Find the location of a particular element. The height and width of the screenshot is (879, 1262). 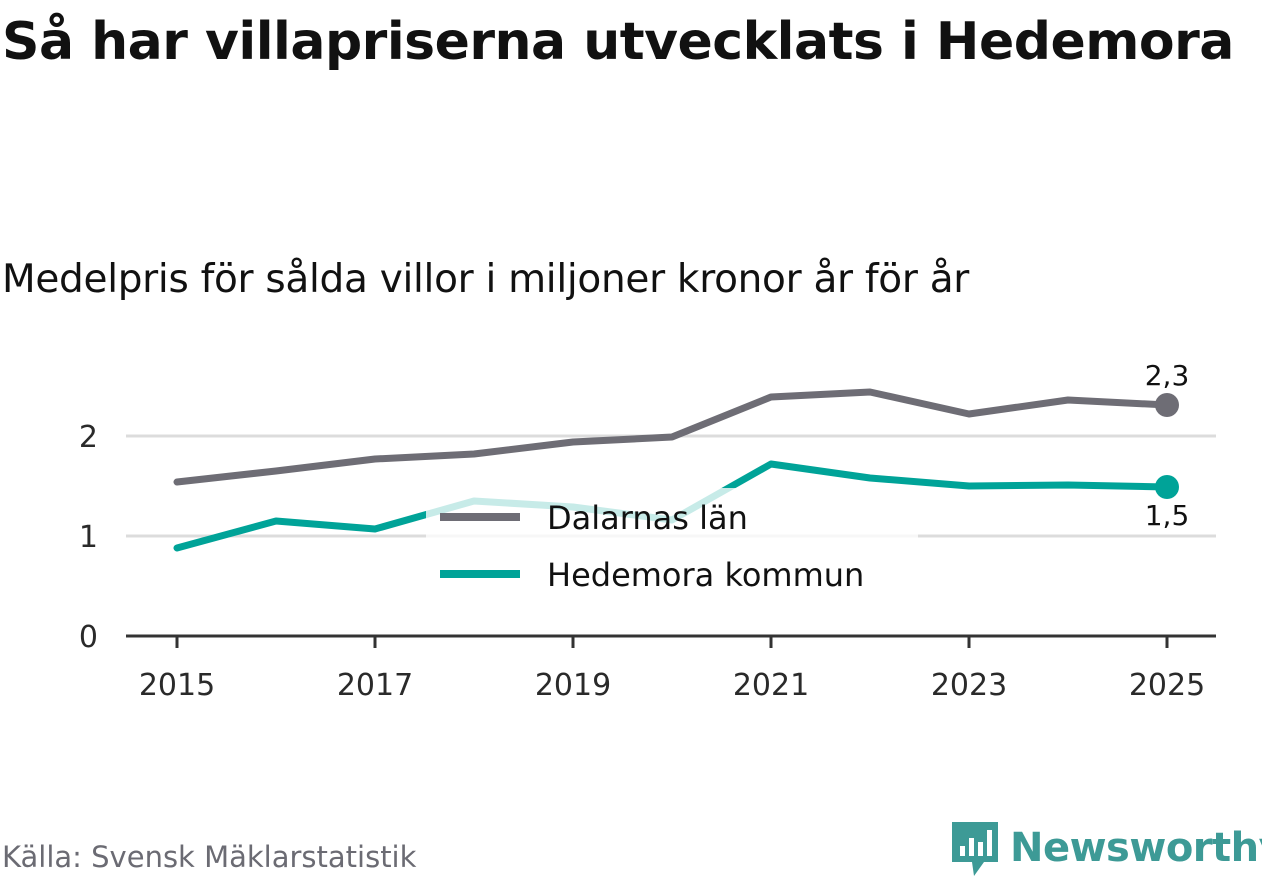

source-note: Källa: Svensk Mäklarstatistik is located at coordinates (209, 857).